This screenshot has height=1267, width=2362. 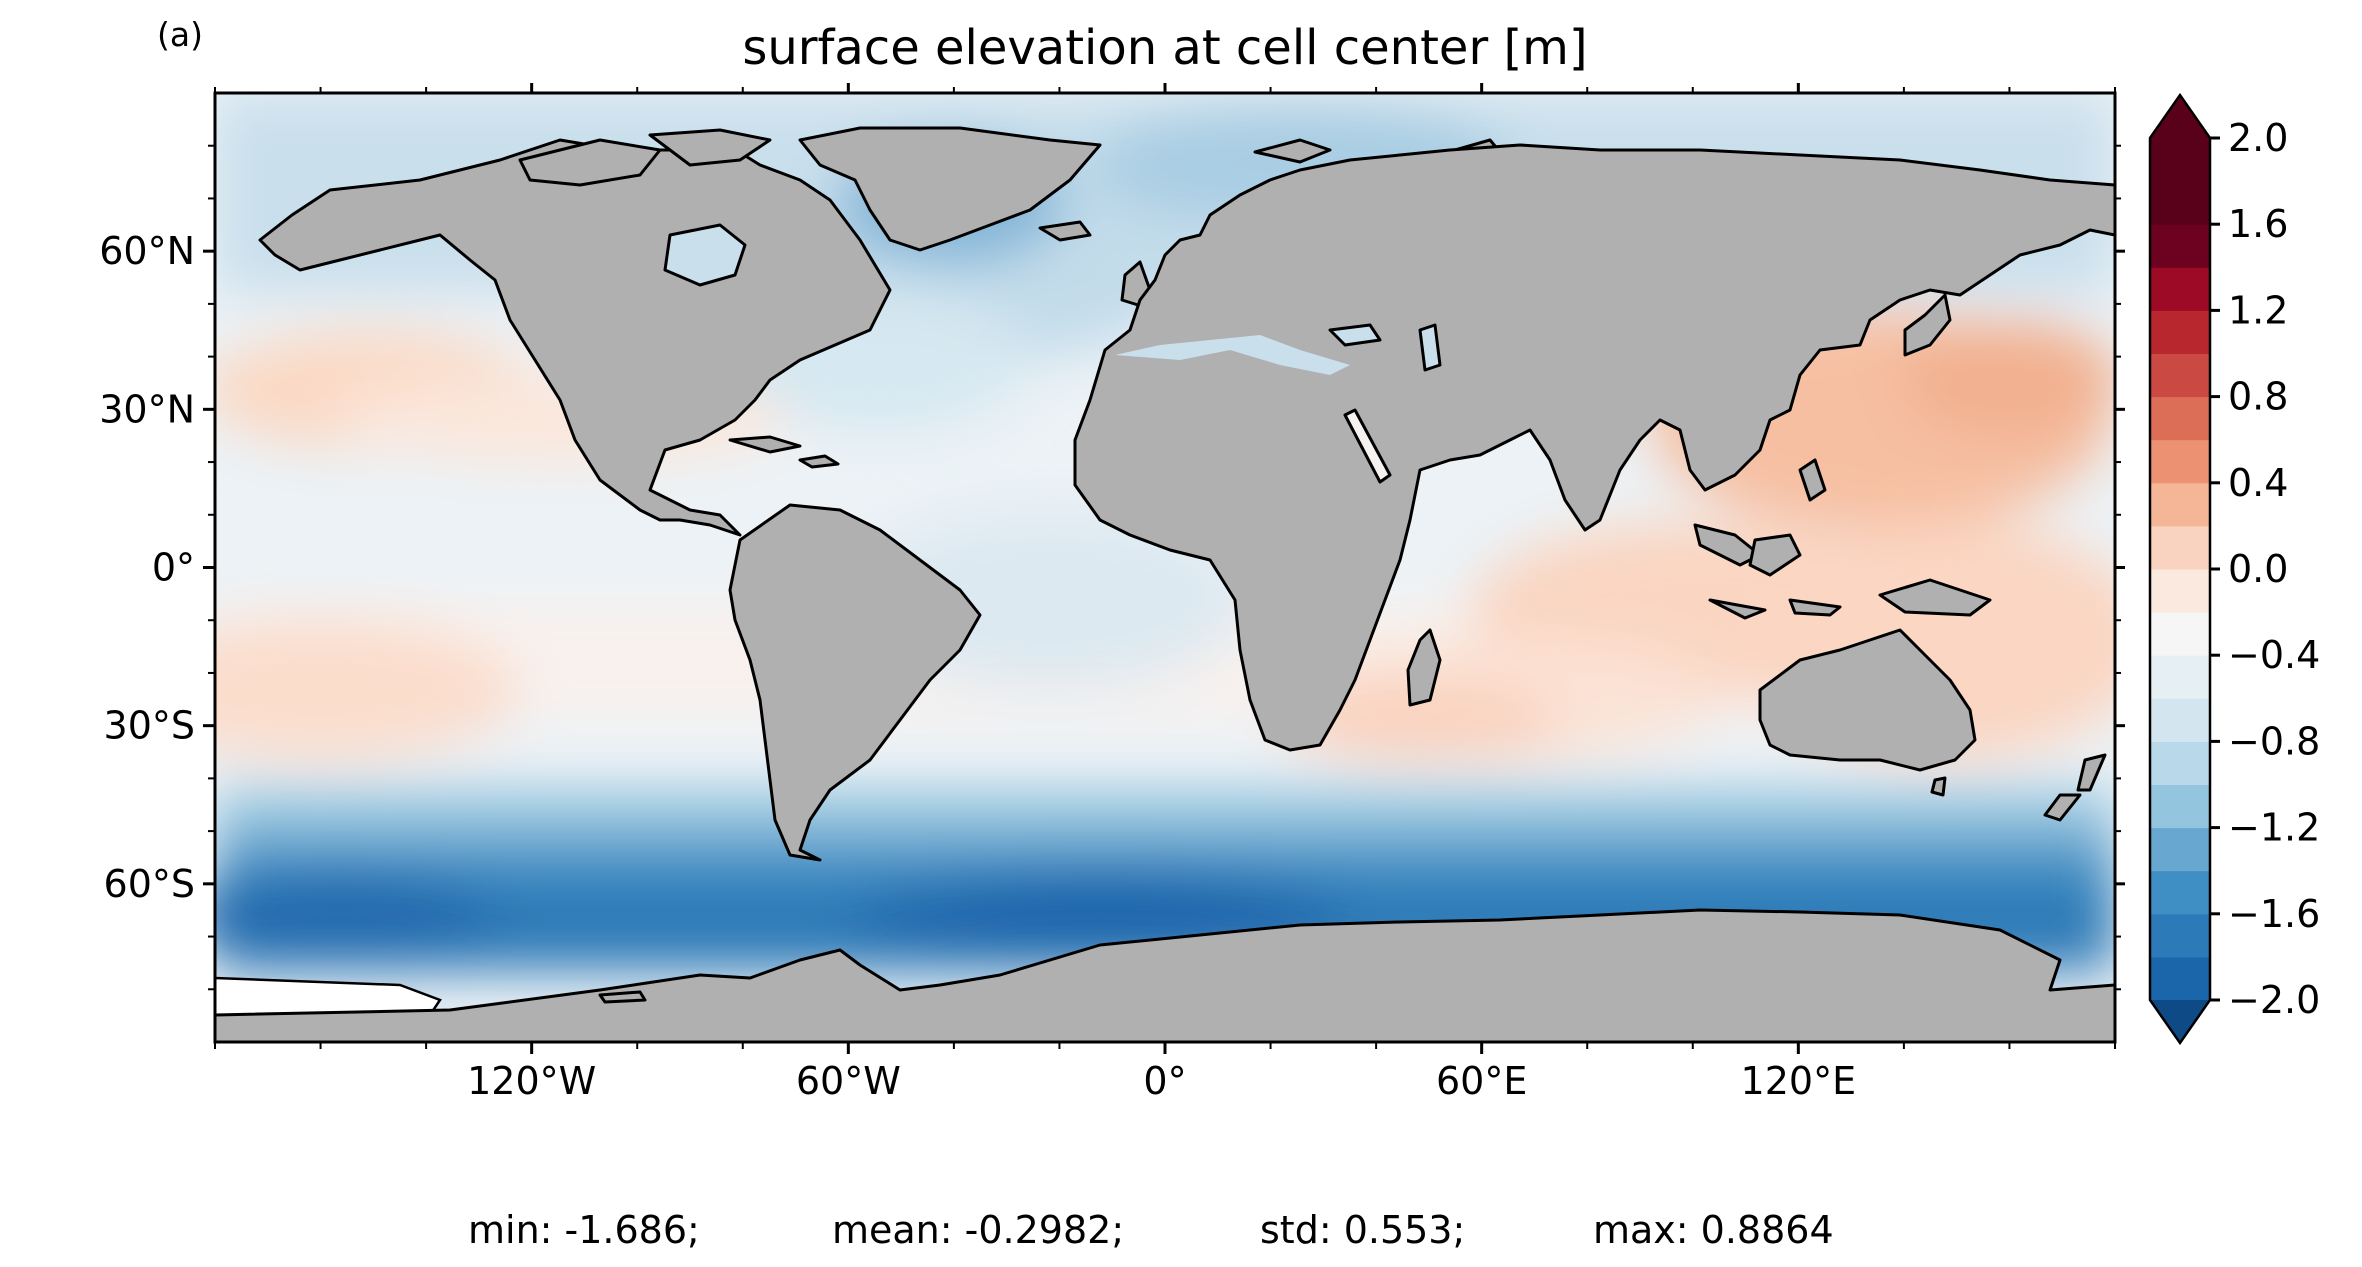 What do you see at coordinates (950, 189) in the screenshot?
I see `greenland` at bounding box center [950, 189].